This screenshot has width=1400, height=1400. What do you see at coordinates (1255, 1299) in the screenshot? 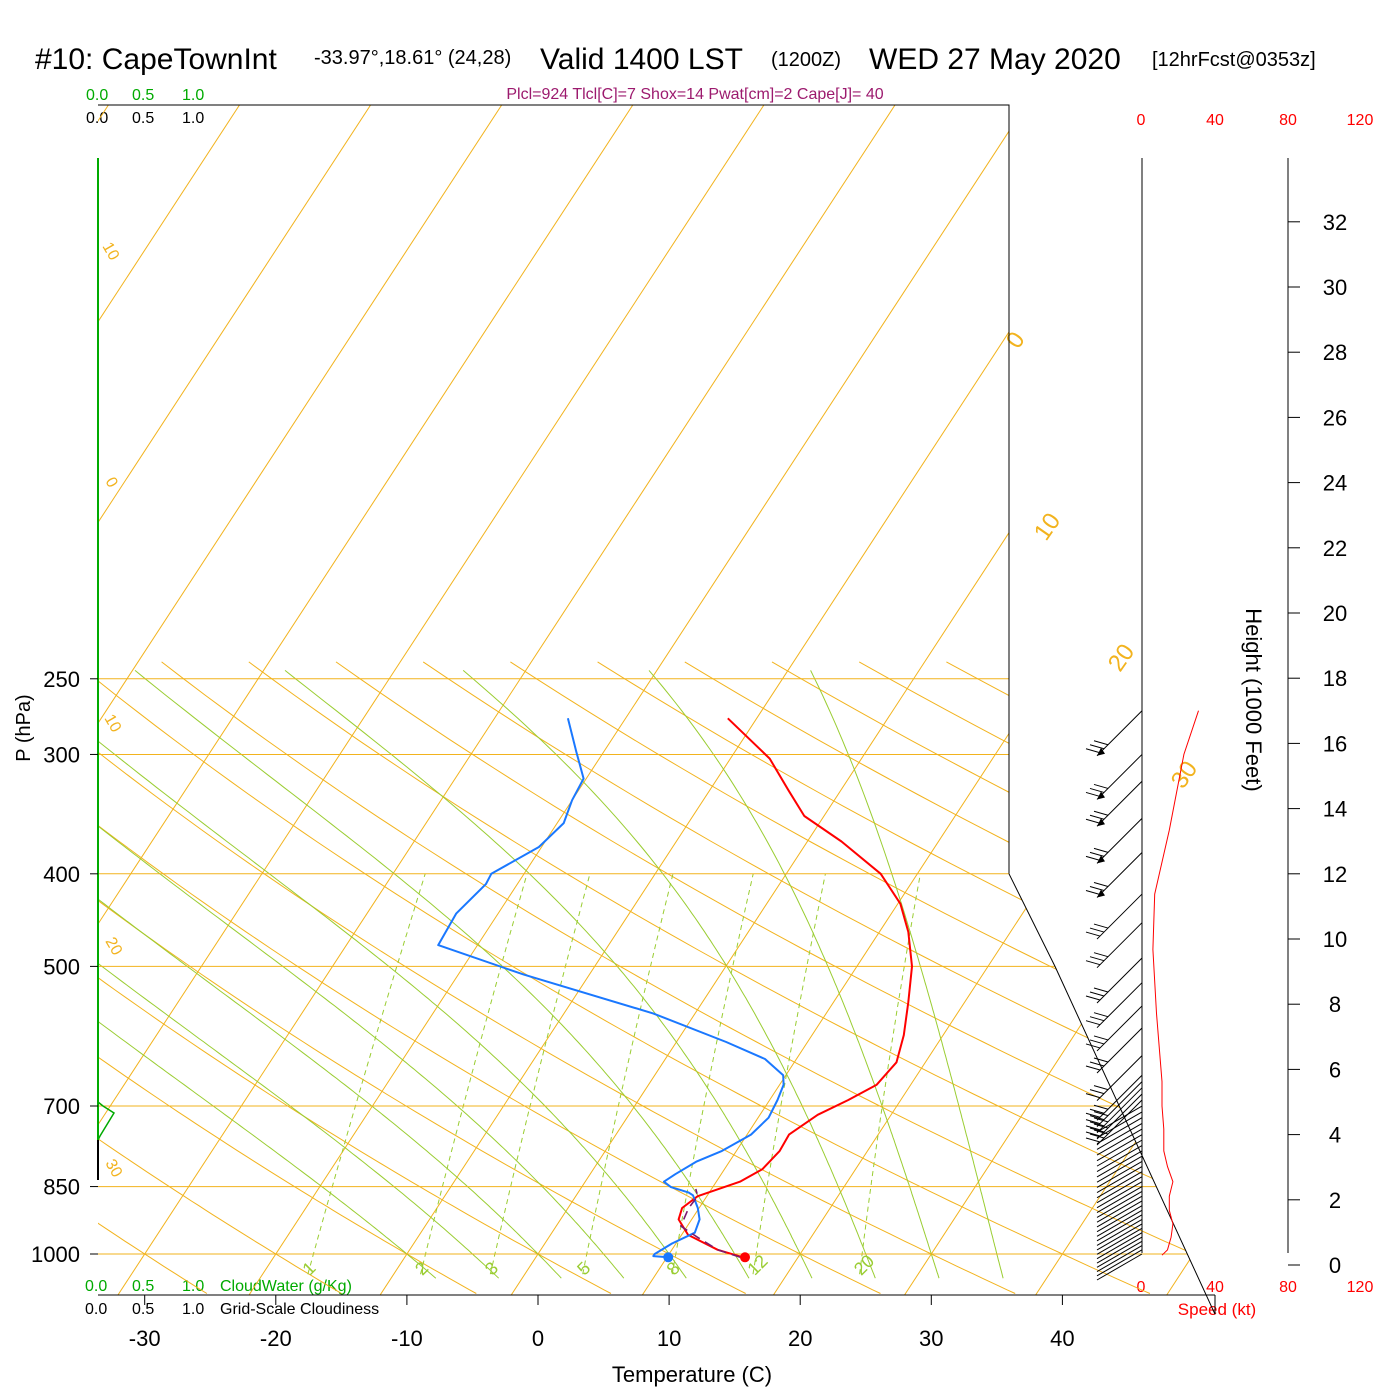
I see `speed-axis-bottom: 0 40 80 120 Speed (kt)` at bounding box center [1255, 1299].